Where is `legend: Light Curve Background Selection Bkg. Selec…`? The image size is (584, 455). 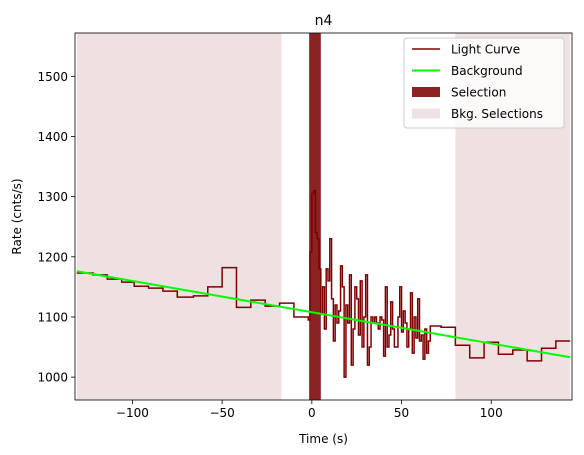 legend: Light Curve Background Selection Bkg. Selec… is located at coordinates (484, 83).